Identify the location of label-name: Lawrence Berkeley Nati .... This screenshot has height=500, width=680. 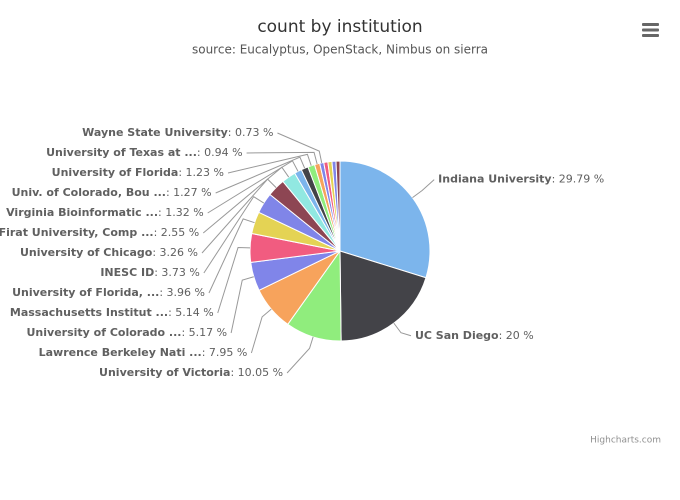
(120, 352).